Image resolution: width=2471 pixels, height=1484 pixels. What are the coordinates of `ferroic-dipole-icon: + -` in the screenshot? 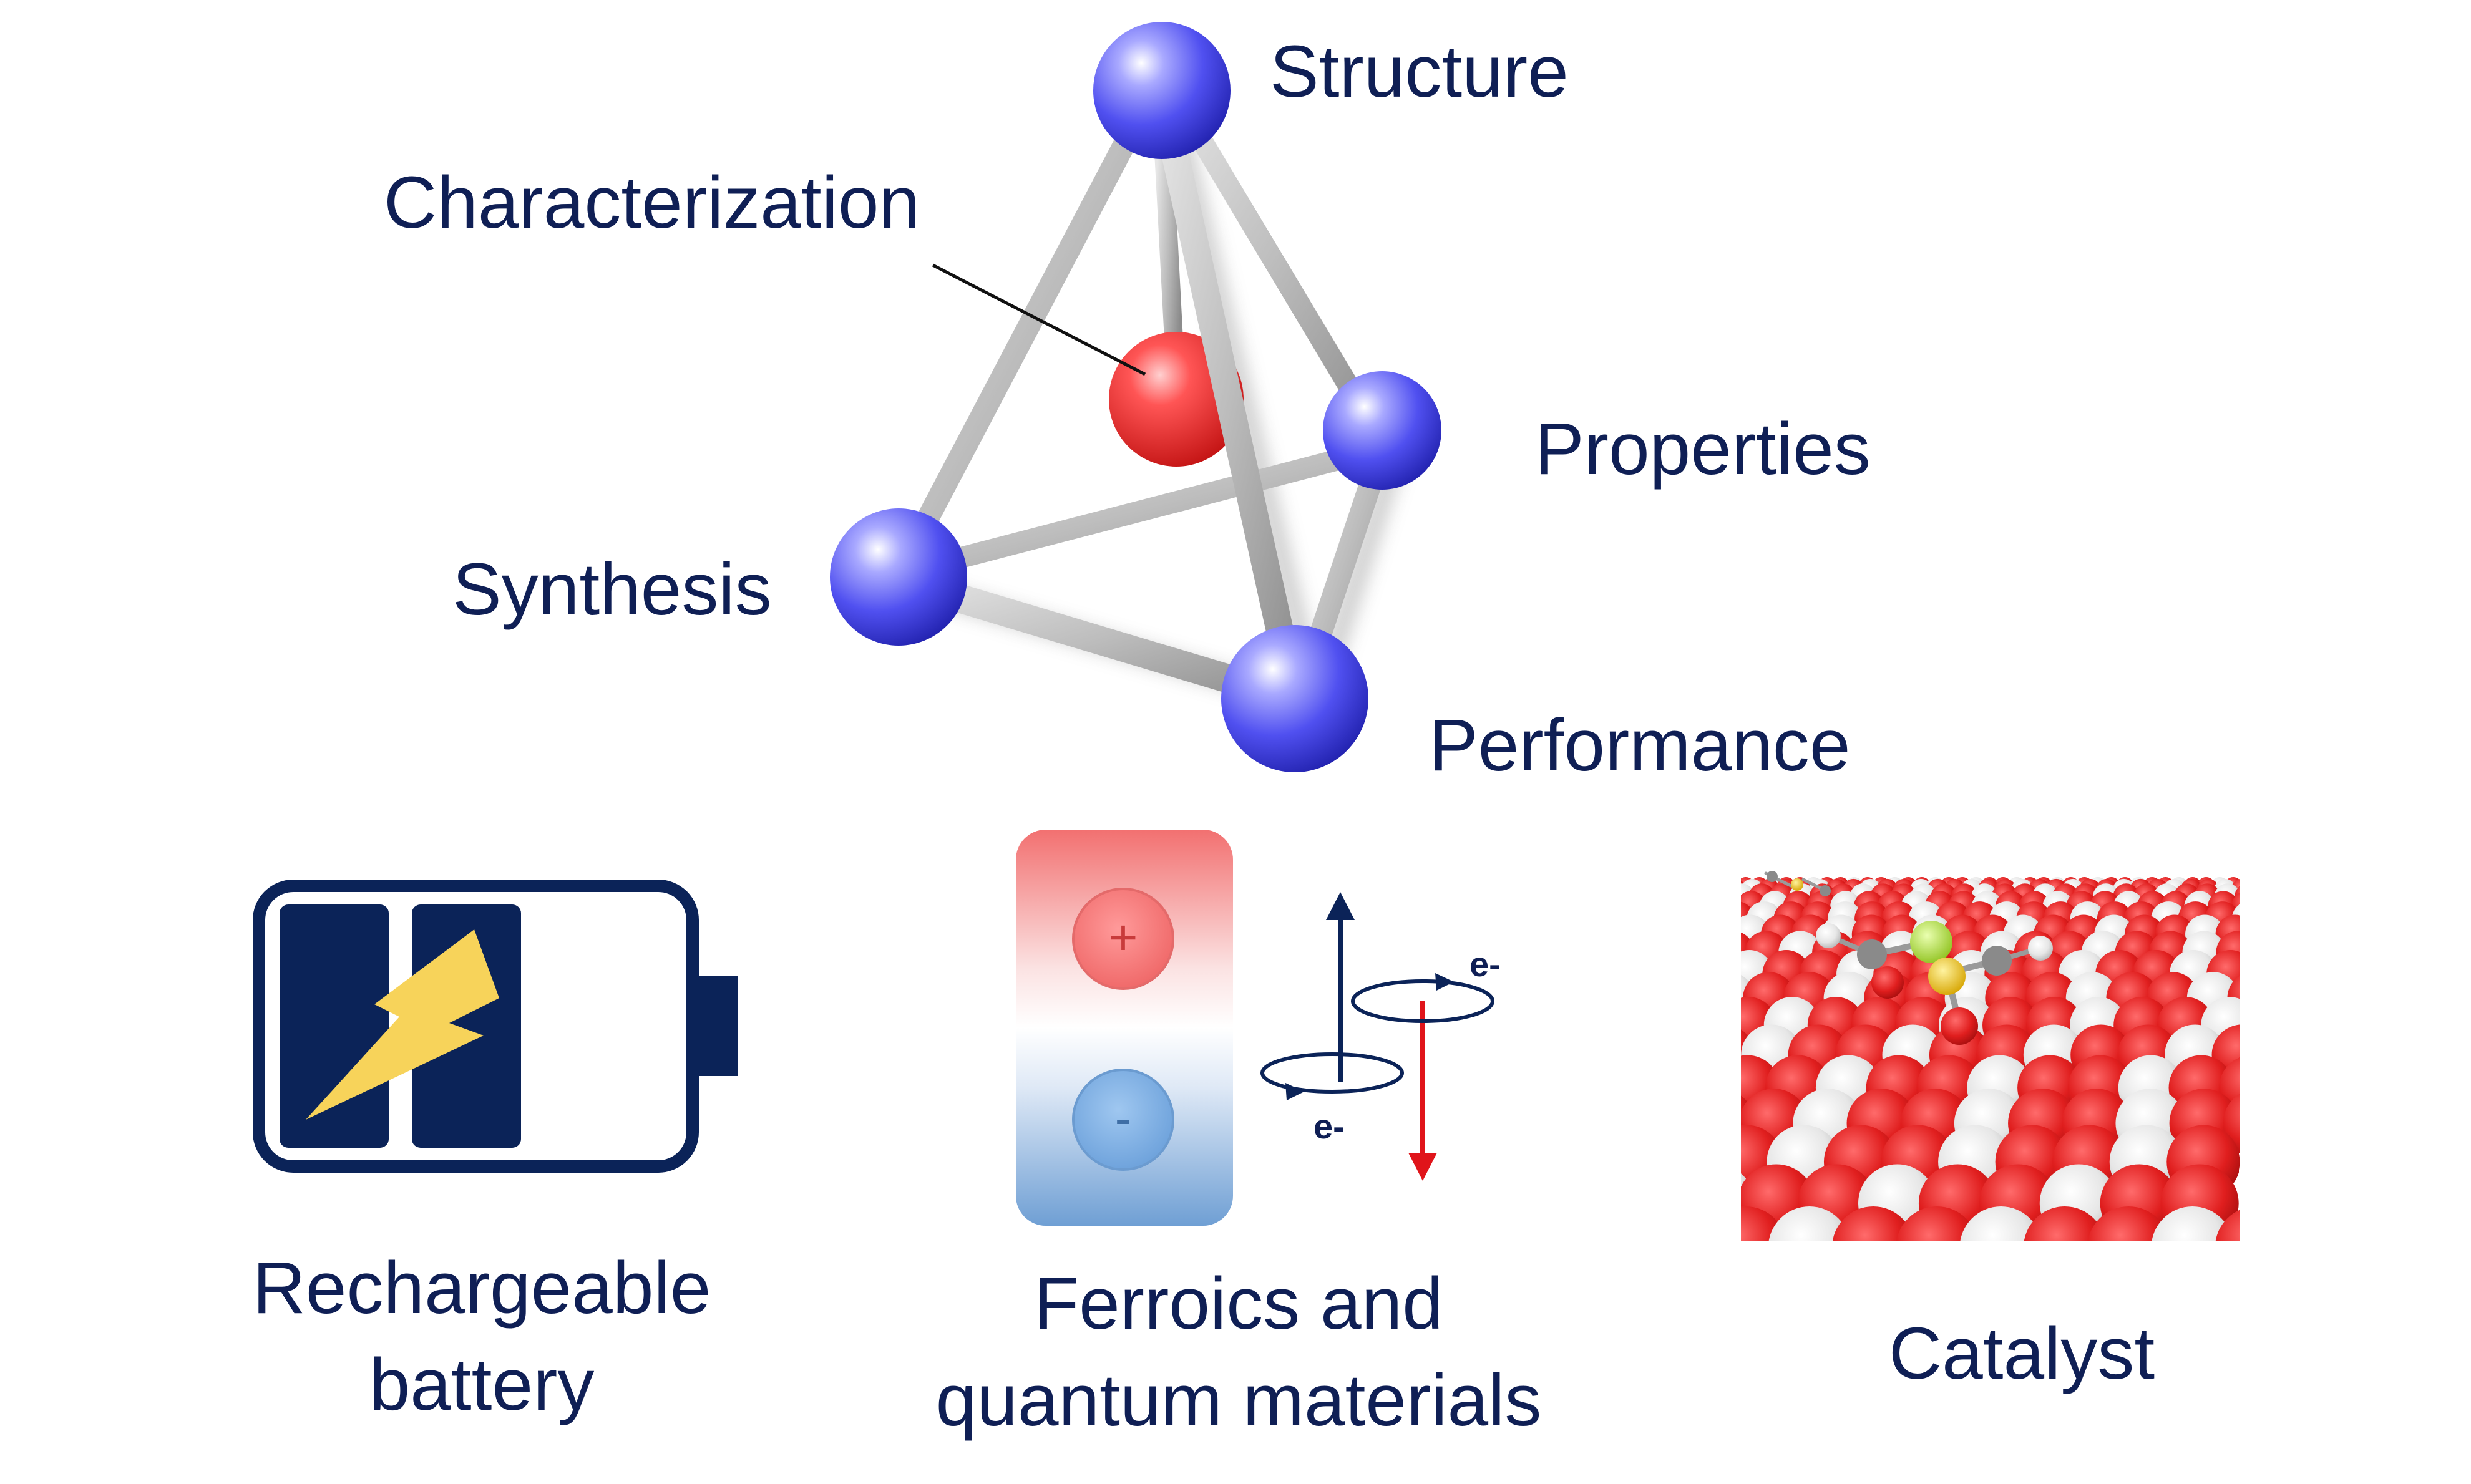 It's located at (1124, 1028).